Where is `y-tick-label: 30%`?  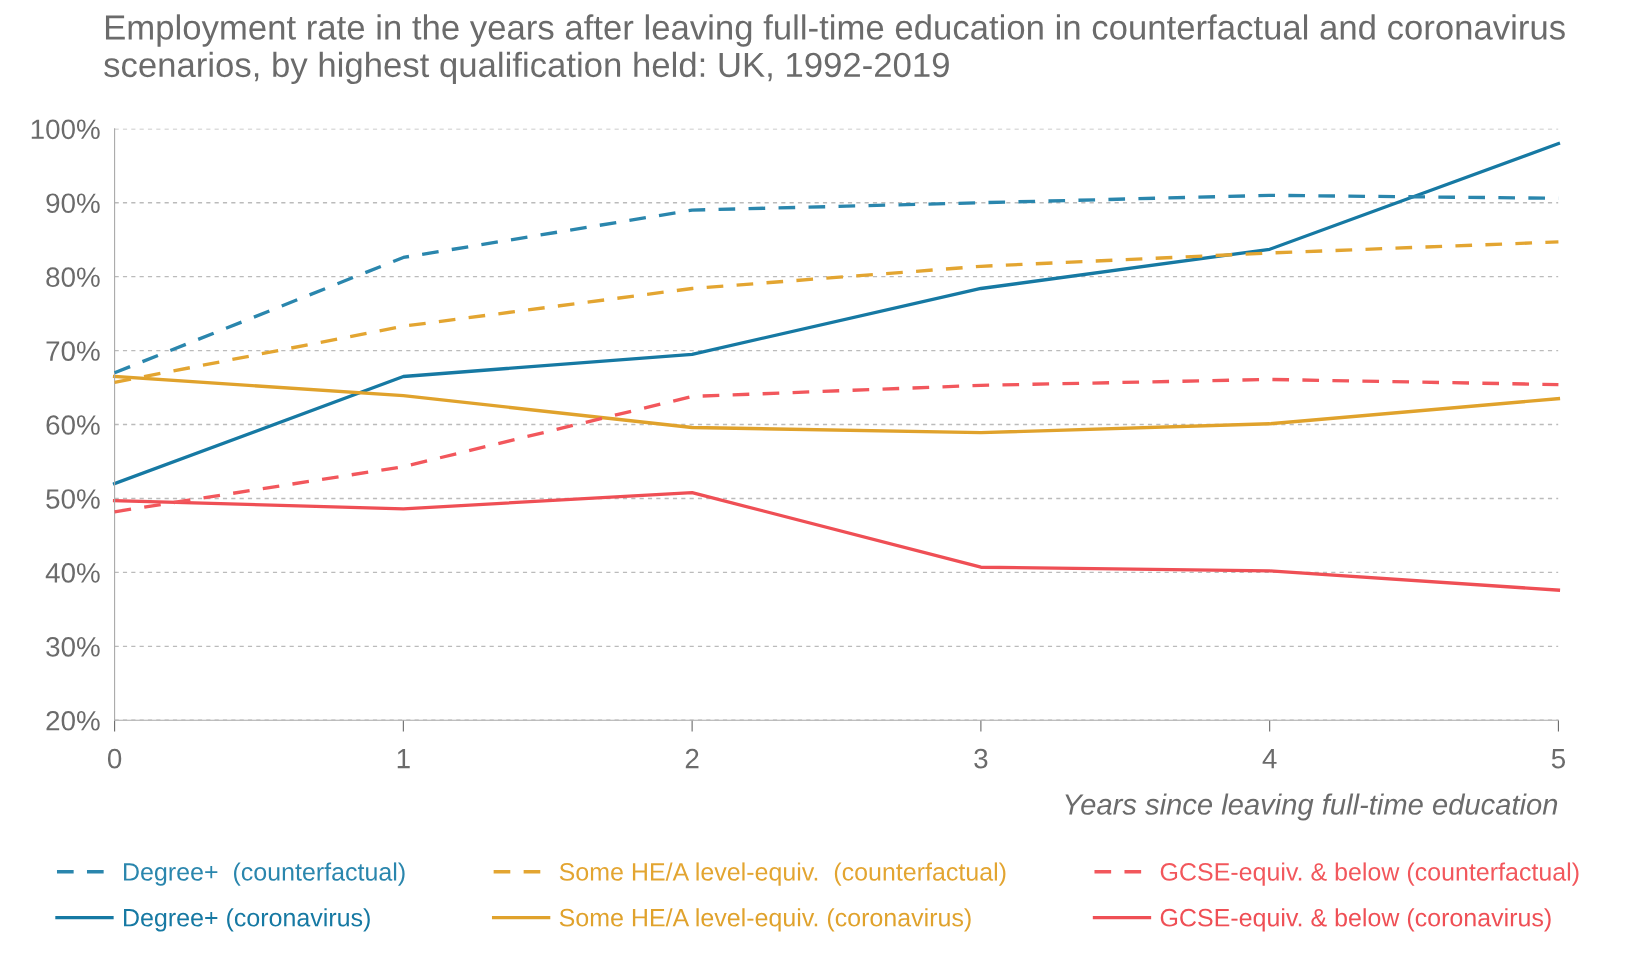
y-tick-label: 30% is located at coordinates (73, 647).